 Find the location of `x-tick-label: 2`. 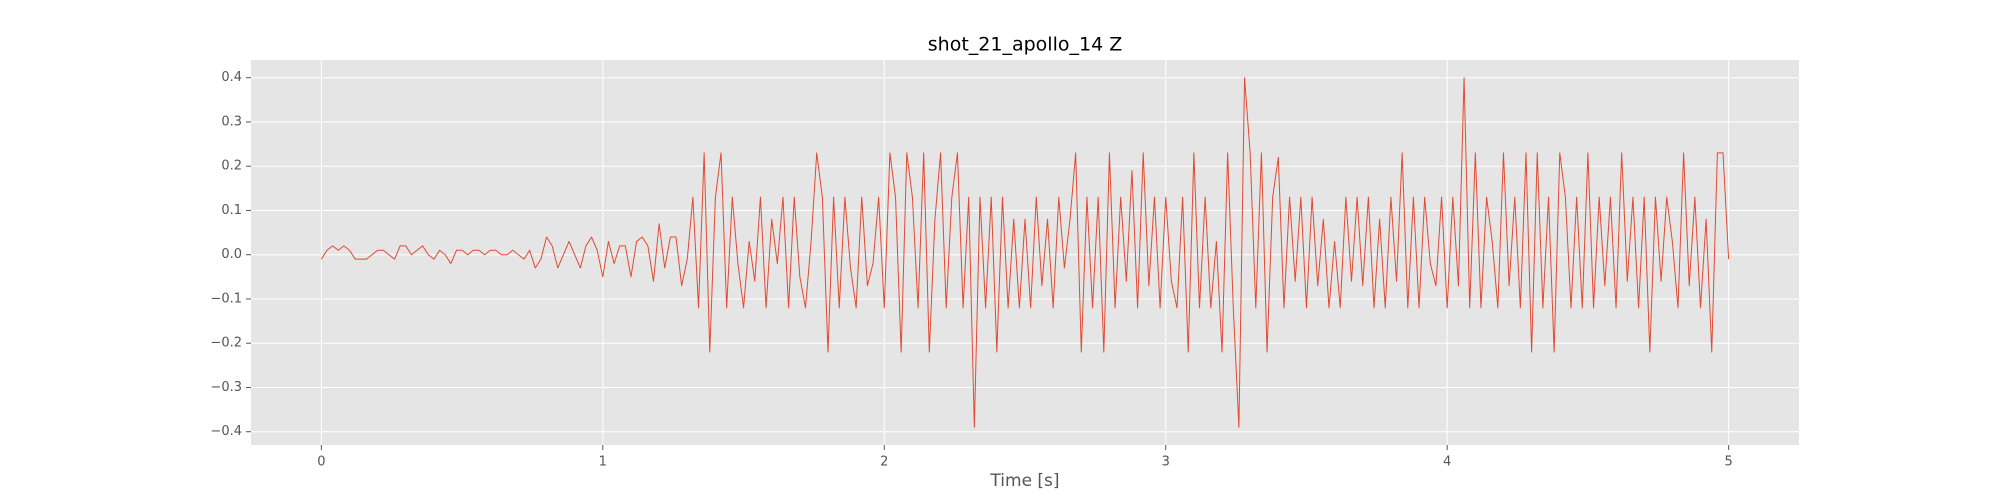

x-tick-label: 2 is located at coordinates (884, 462).